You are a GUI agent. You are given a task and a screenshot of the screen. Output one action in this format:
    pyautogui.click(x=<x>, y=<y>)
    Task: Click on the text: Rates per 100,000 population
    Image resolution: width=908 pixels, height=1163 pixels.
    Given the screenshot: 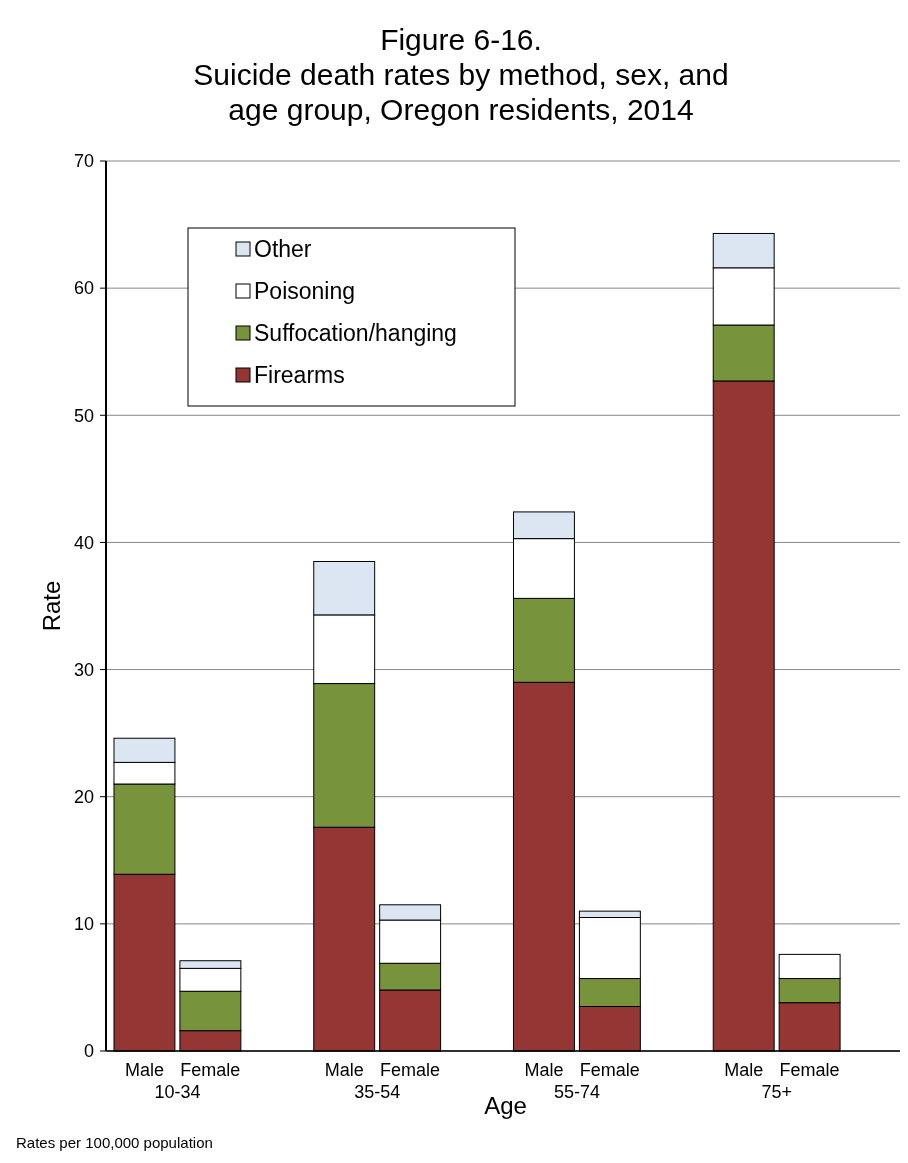 What is the action you would take?
    pyautogui.click(x=114, y=1142)
    